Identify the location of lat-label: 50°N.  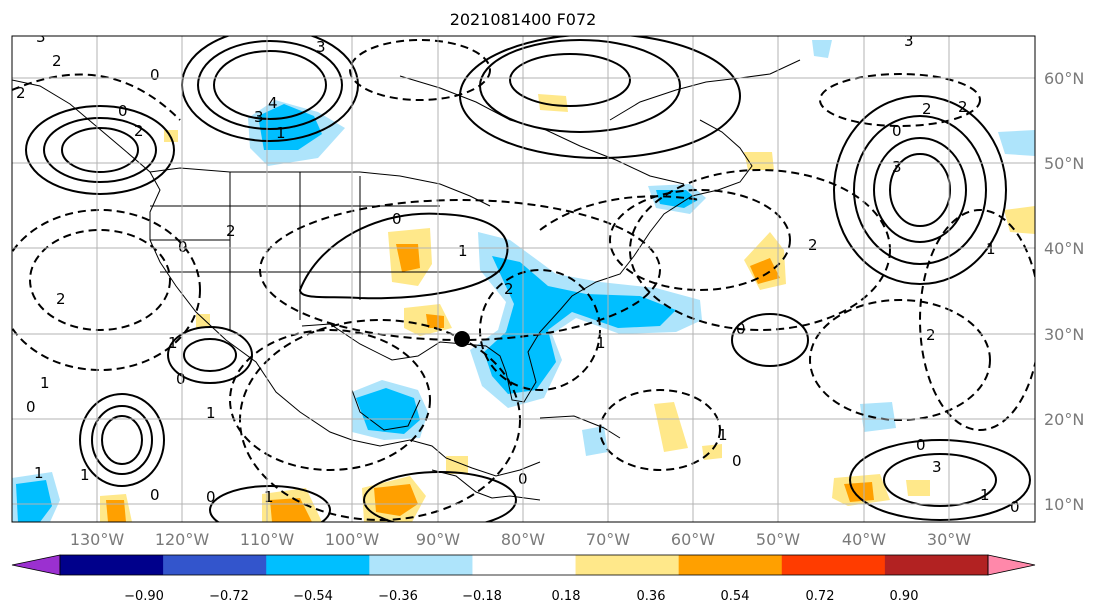
(1064, 163).